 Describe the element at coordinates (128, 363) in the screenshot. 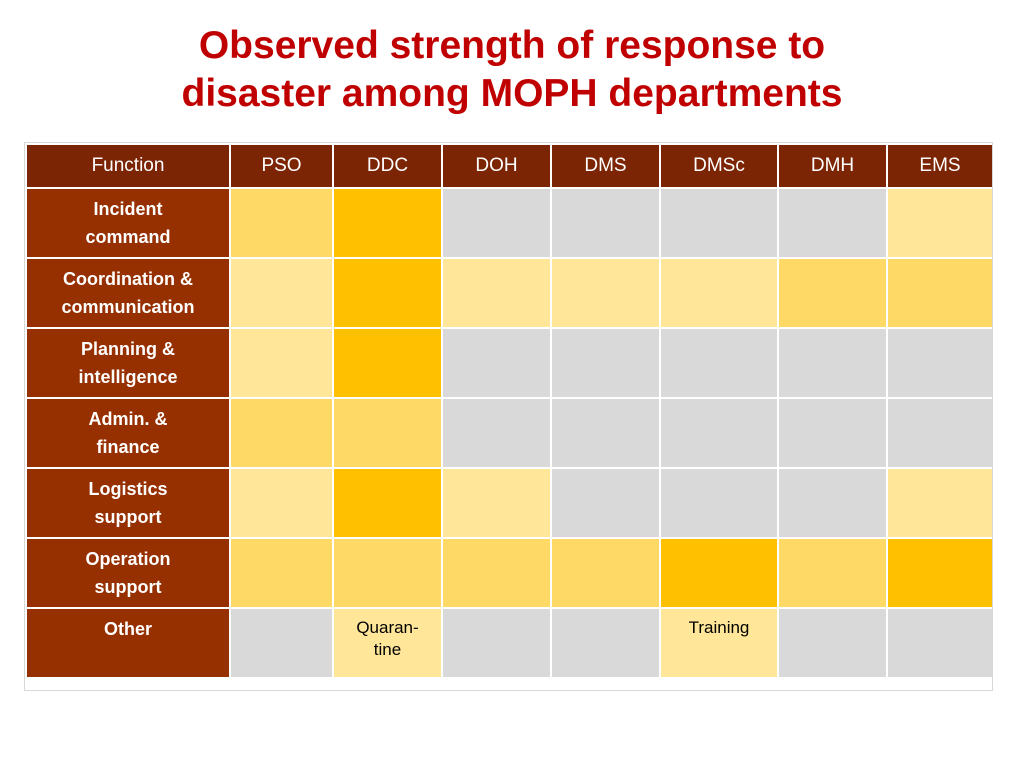

I see `row-label: Planning & intelligence` at that location.